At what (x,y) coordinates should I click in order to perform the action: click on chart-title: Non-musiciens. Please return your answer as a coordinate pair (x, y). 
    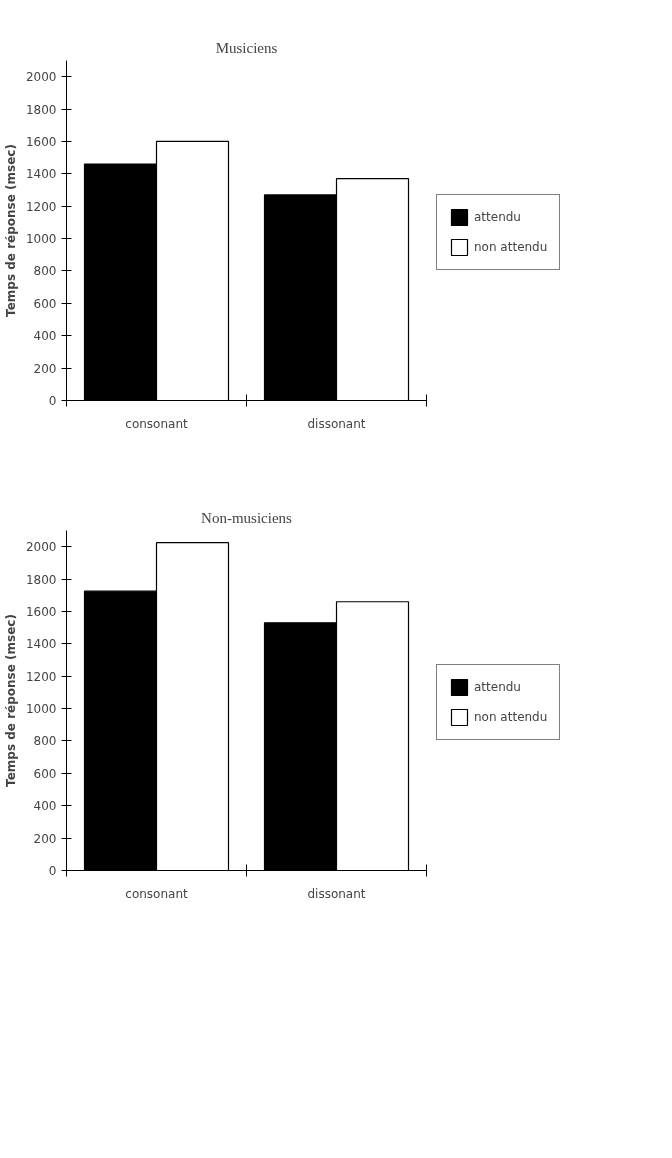
    Looking at the image, I should click on (247, 517).